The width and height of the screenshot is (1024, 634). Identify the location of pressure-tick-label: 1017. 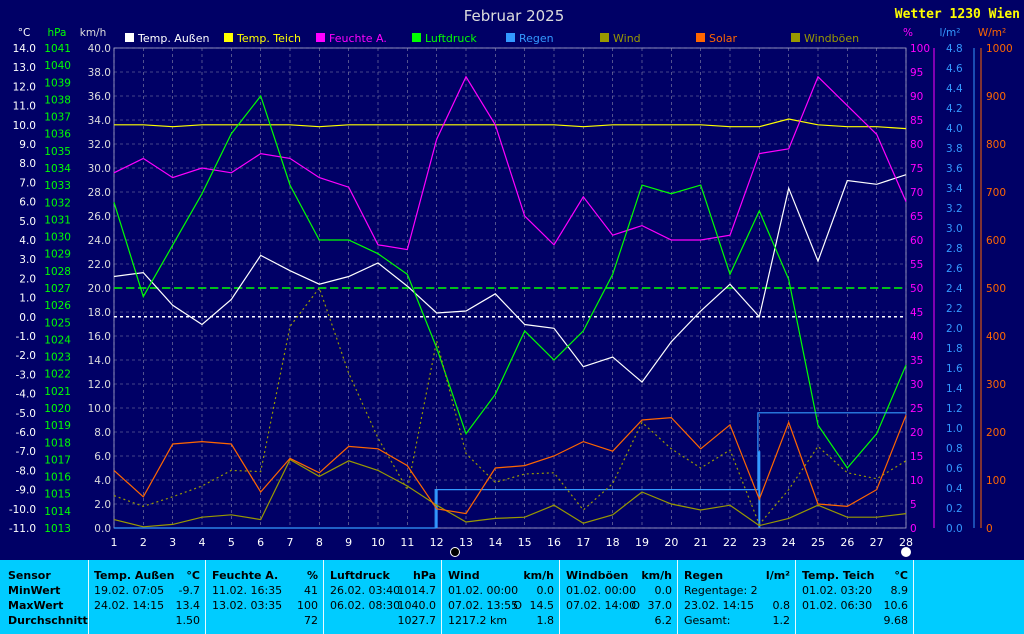
(57, 460).